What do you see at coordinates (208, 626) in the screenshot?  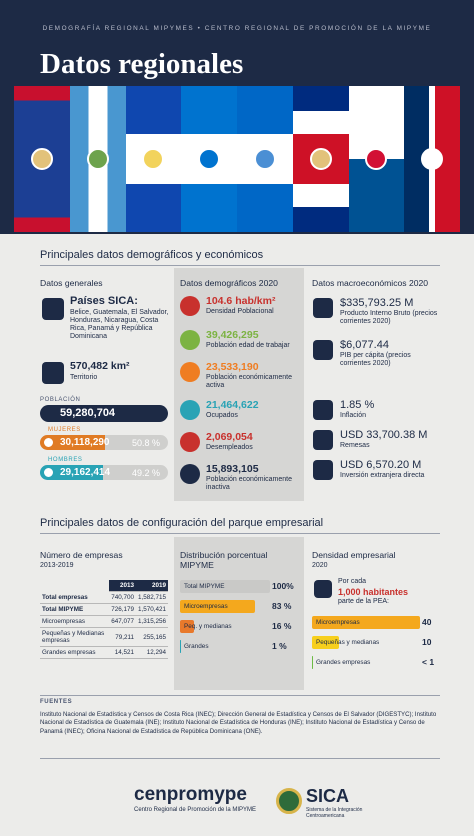 I see `bar-label: Peq. y medianas` at bounding box center [208, 626].